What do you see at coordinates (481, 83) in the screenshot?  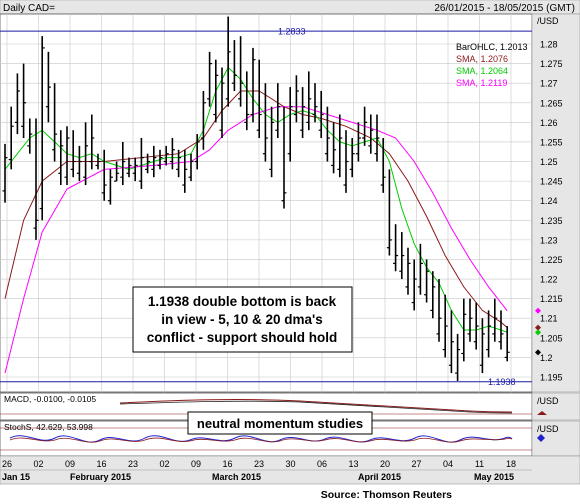 I see `legend-entry: SMA, 1.2119` at bounding box center [481, 83].